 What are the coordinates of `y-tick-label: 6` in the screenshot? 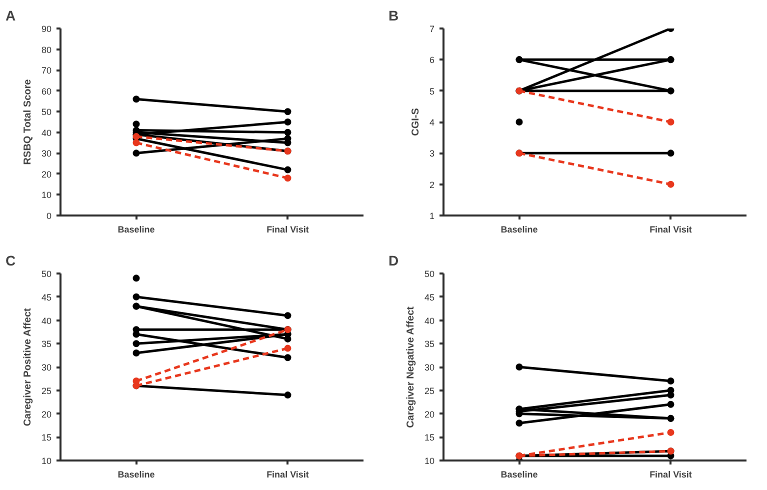 It's located at (432, 60).